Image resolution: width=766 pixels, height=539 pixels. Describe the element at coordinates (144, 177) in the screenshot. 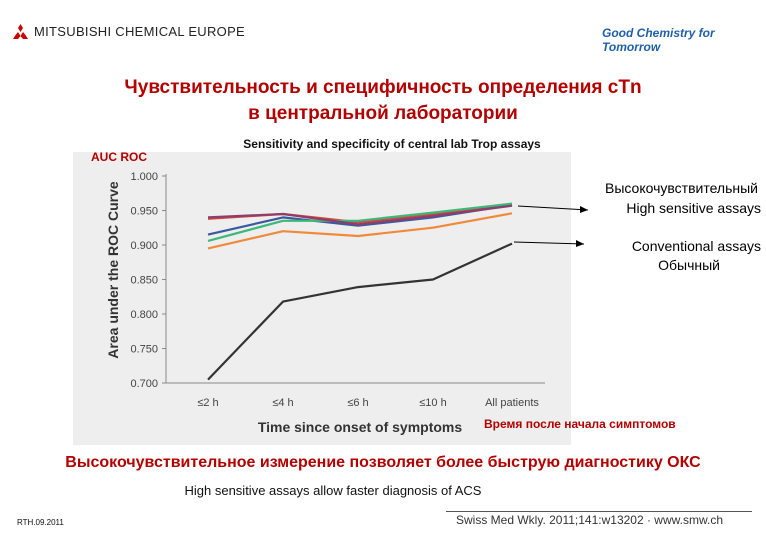

I see `y-tick-label: 1.000` at that location.